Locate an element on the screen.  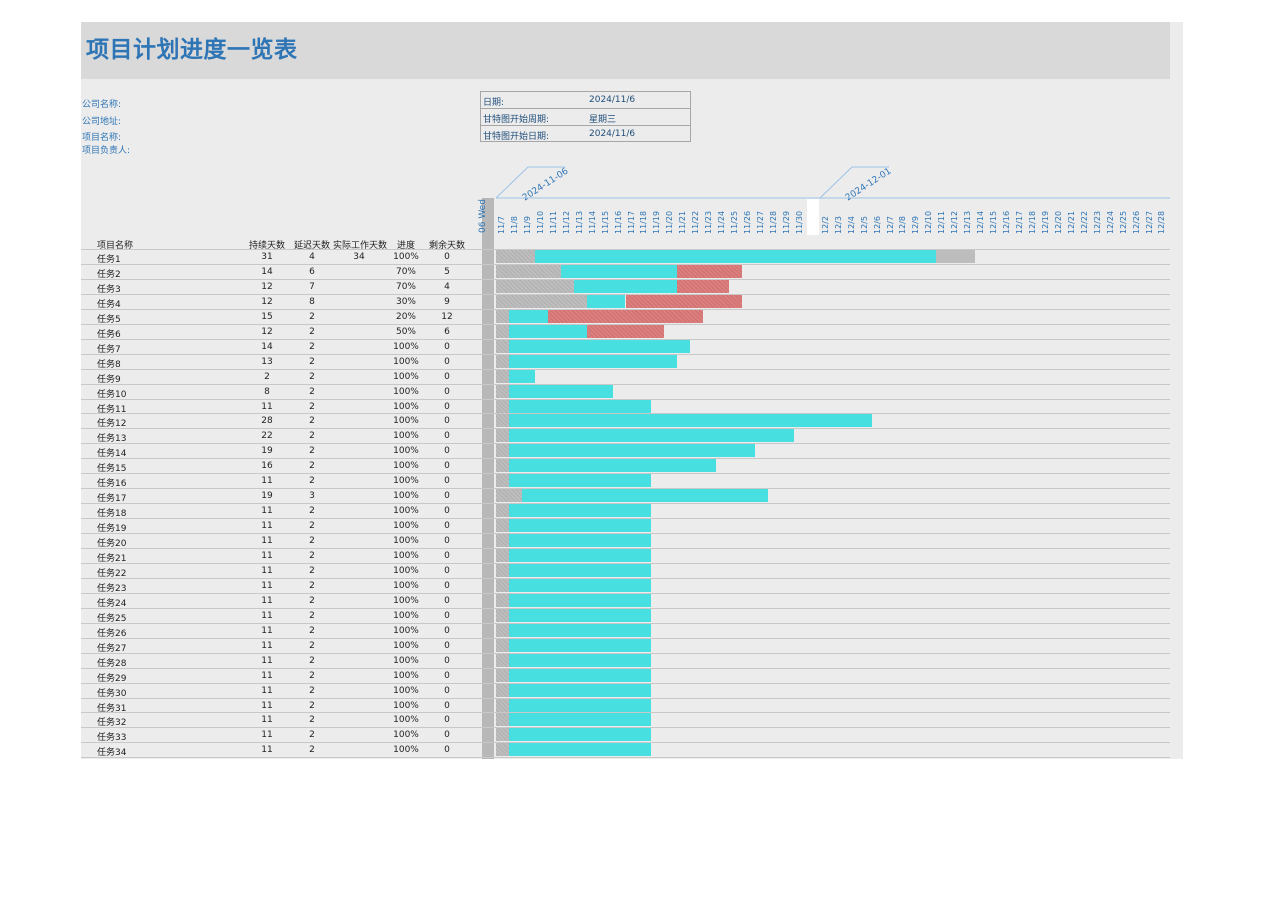
project-owner-label: 项目负责人: is located at coordinates (106, 151).